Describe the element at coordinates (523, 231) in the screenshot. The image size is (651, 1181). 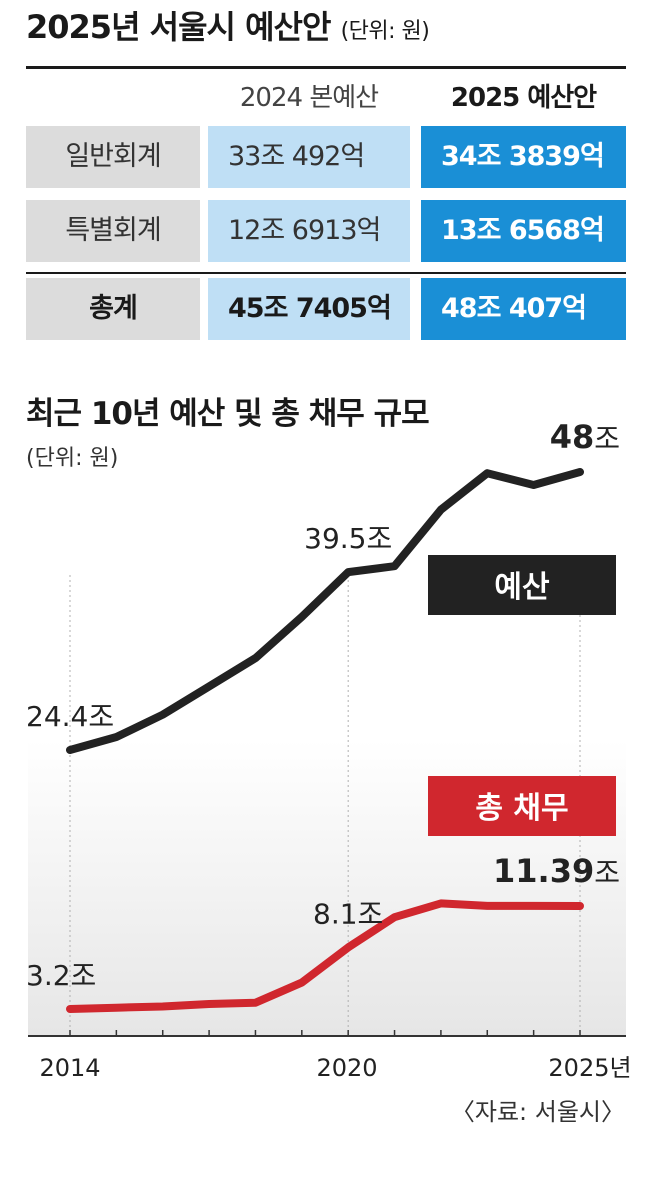
I see `cell-special-2025: 13조 6568억` at that location.